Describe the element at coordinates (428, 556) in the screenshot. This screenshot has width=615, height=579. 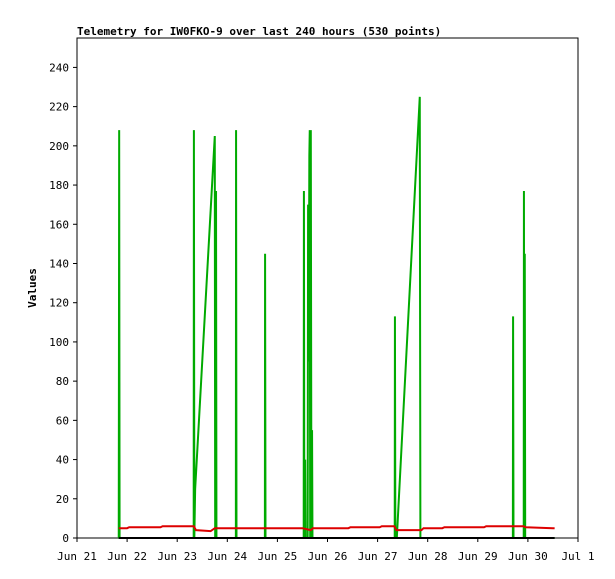
I see `x-tick-label: Jun 28` at that location.